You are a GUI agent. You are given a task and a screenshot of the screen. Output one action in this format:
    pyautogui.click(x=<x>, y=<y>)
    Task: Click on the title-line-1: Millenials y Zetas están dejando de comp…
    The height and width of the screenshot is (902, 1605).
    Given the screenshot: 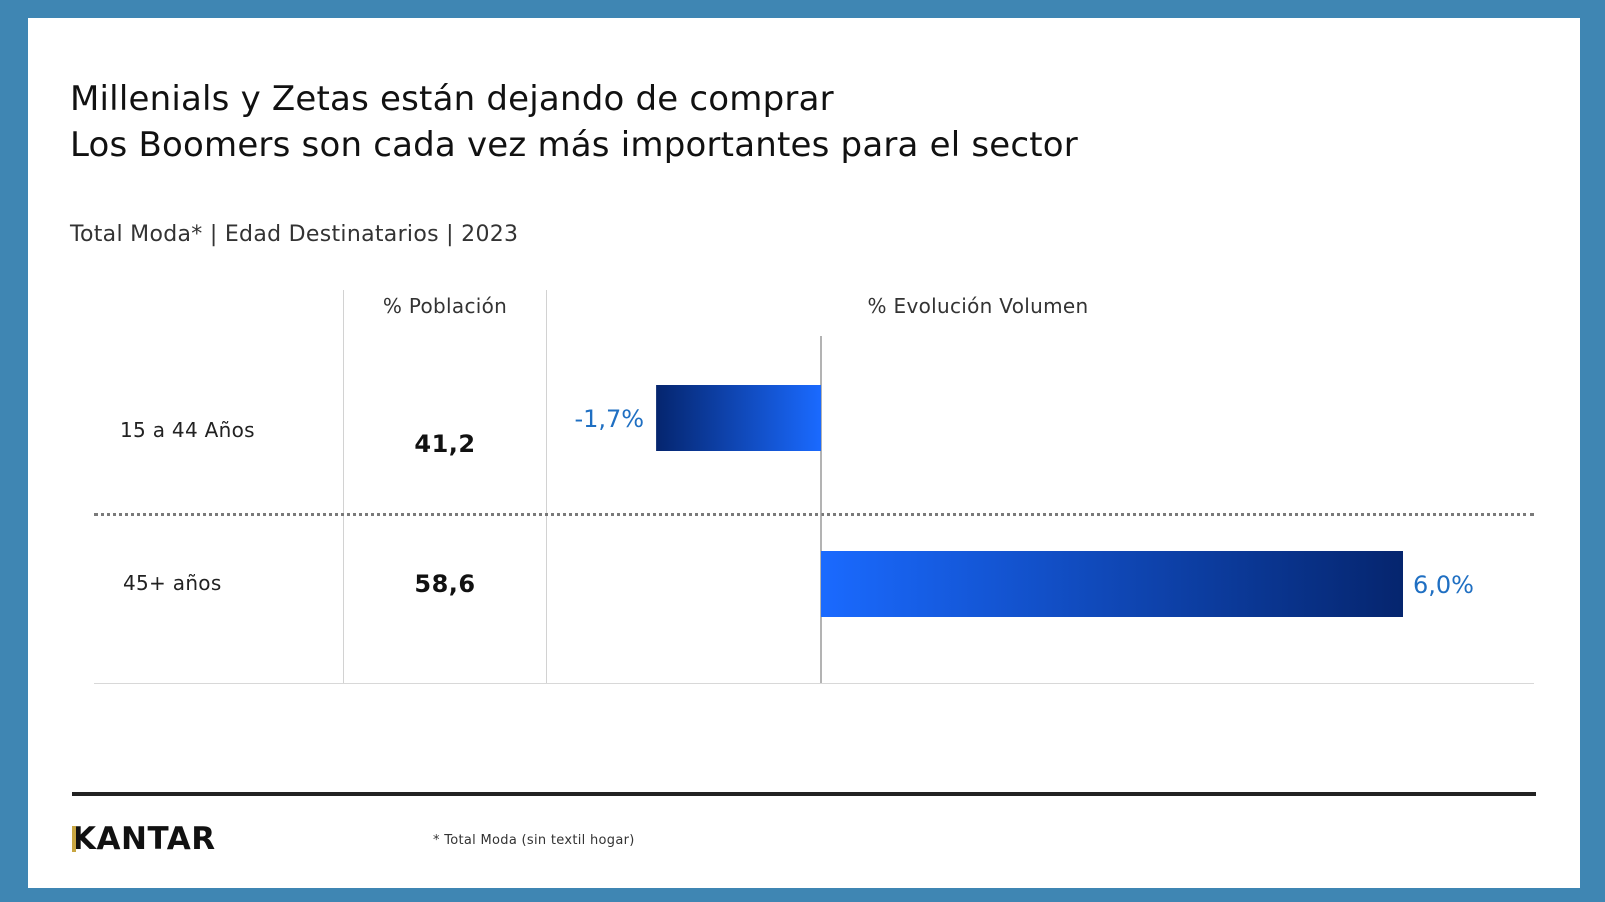 What is the action you would take?
    pyautogui.click(x=452, y=99)
    